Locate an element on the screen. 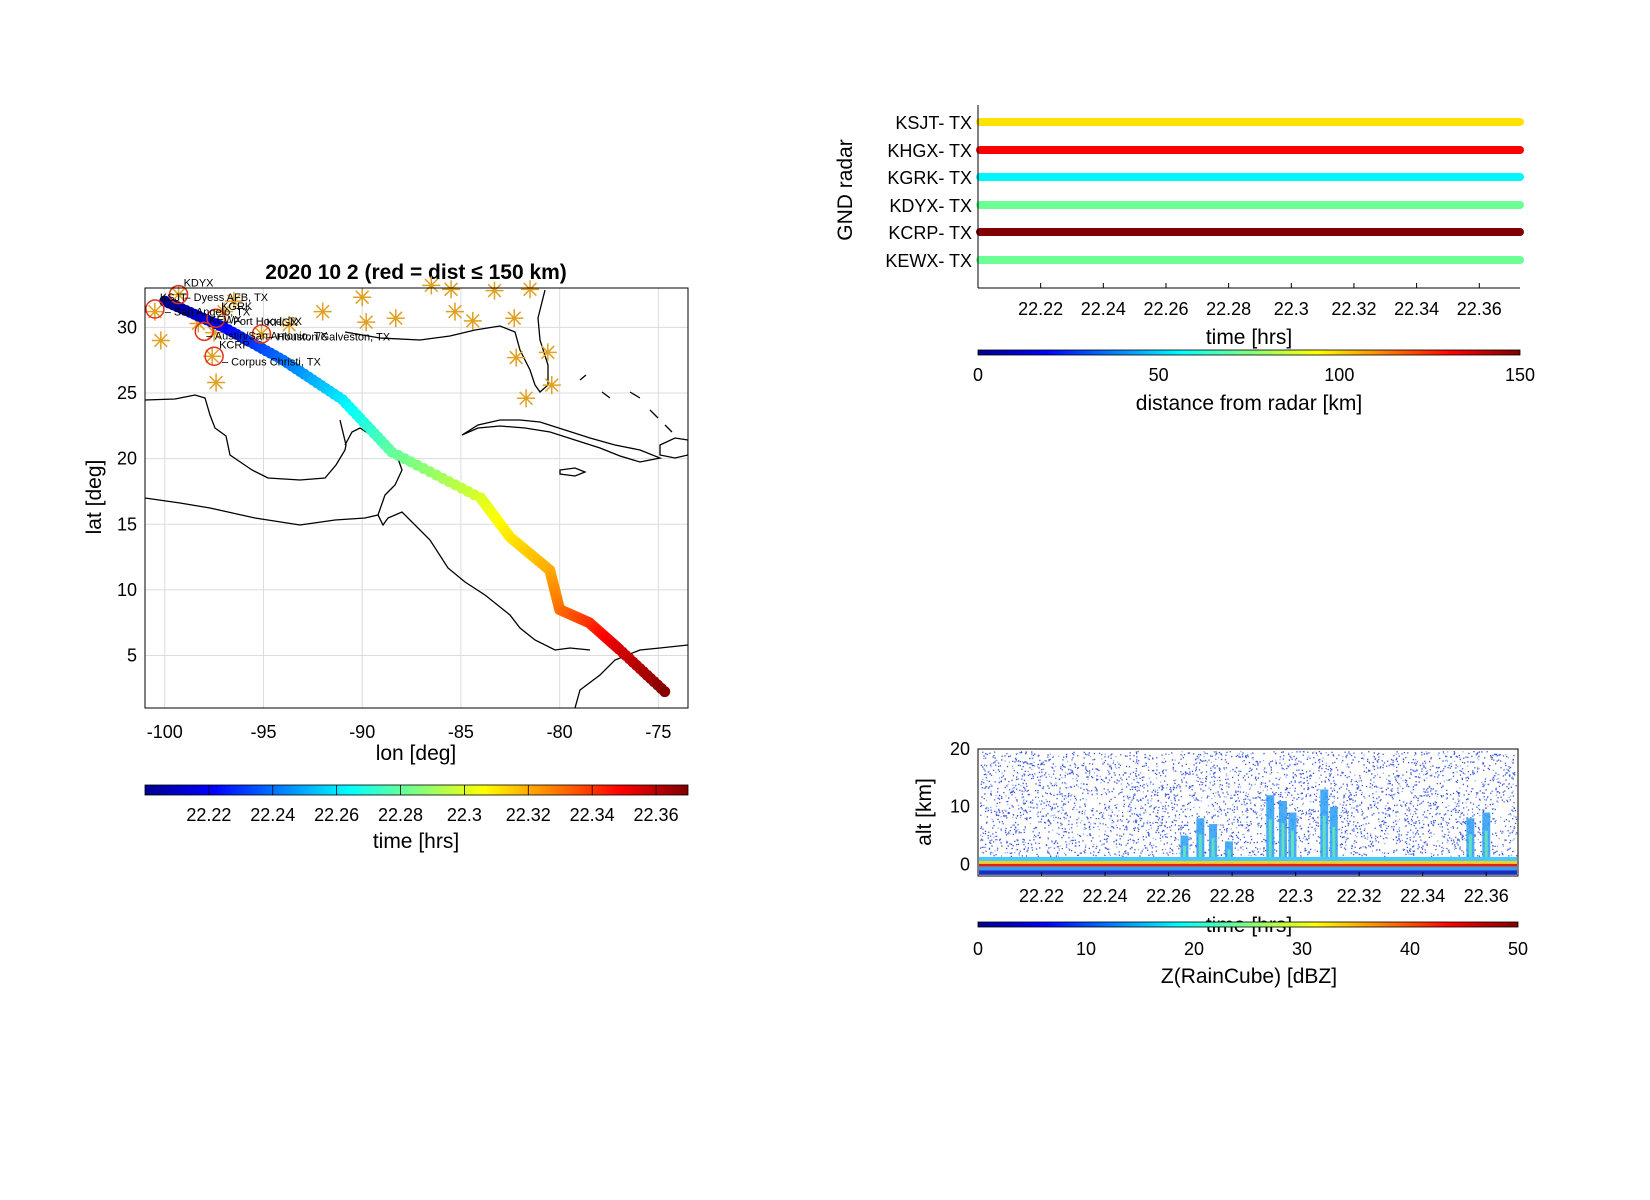 This screenshot has height=1200, width=1650. map-xtick-5: -75 is located at coordinates (658, 732).